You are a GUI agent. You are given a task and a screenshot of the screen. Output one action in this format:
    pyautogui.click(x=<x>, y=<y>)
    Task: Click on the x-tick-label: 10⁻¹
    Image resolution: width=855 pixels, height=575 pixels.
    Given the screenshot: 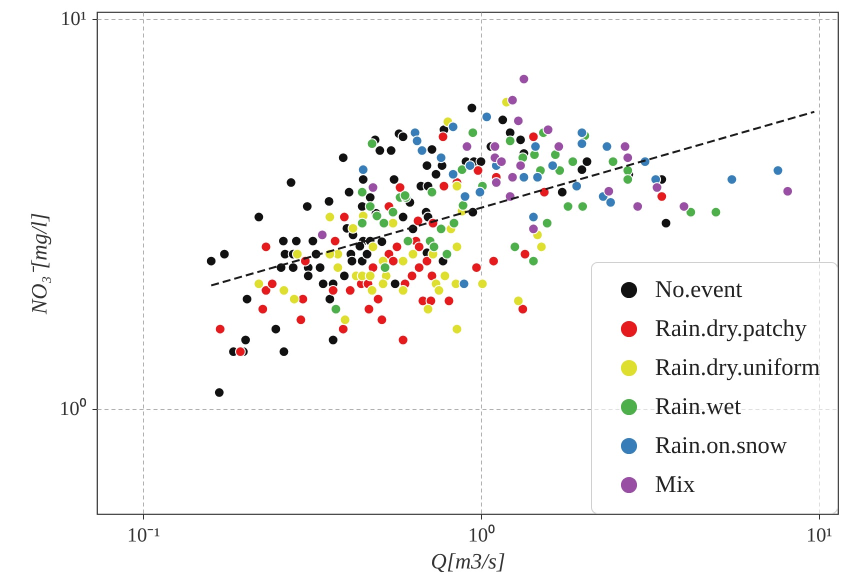 What is the action you would take?
    pyautogui.click(x=143, y=535)
    